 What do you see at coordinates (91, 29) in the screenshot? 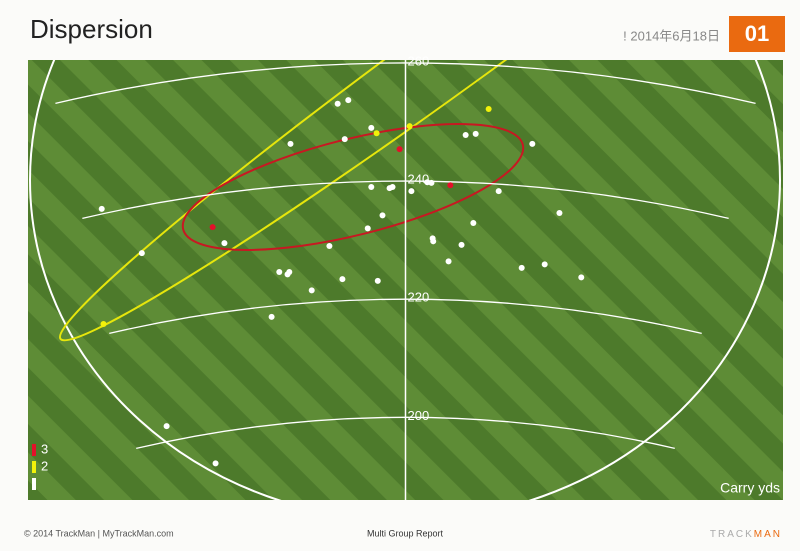
I see `page-title: Dispersion` at bounding box center [91, 29].